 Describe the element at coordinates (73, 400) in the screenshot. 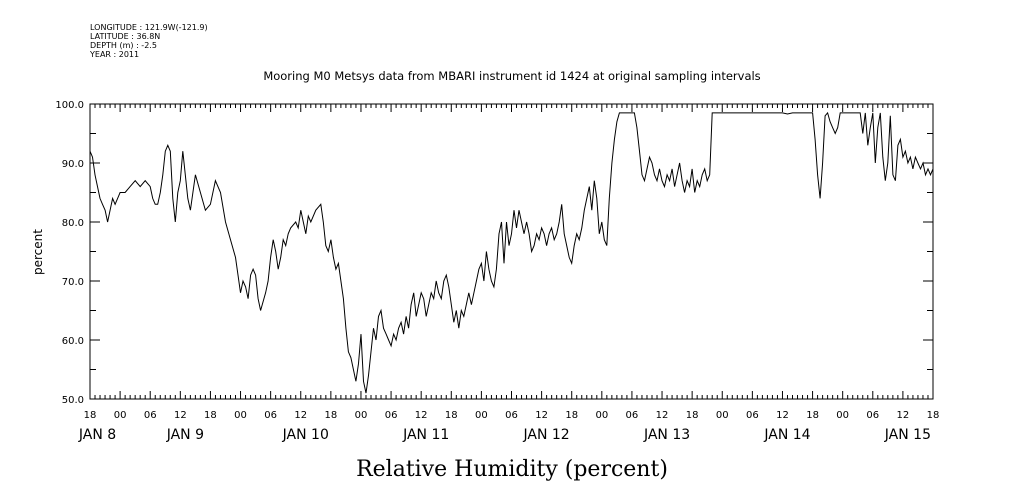

I see `y-tick-label: 50.0` at that location.